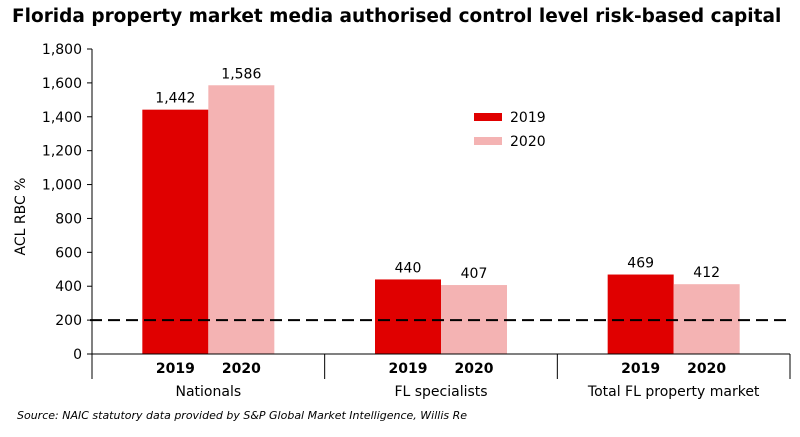 The height and width of the screenshot is (437, 800). Describe the element at coordinates (175, 99) in the screenshot. I see `data-label: 1,442` at that location.